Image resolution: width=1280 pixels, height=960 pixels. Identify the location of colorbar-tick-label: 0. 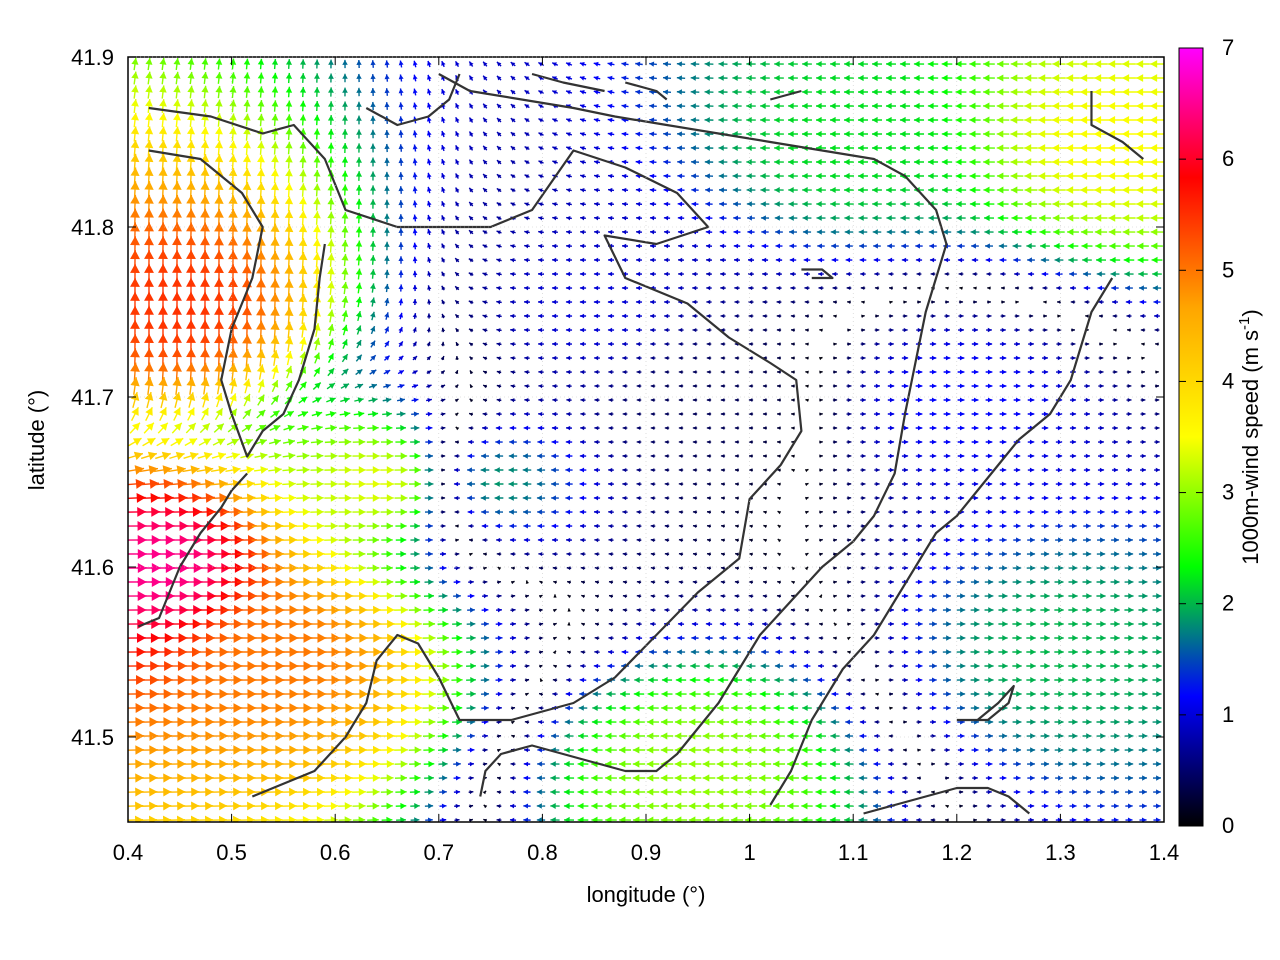
(1228, 825).